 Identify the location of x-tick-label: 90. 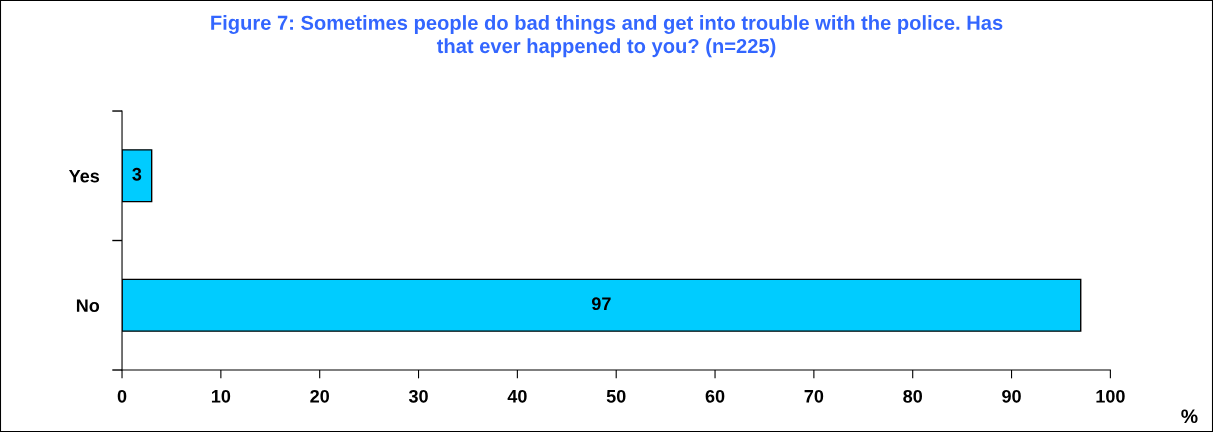
(1011, 396).